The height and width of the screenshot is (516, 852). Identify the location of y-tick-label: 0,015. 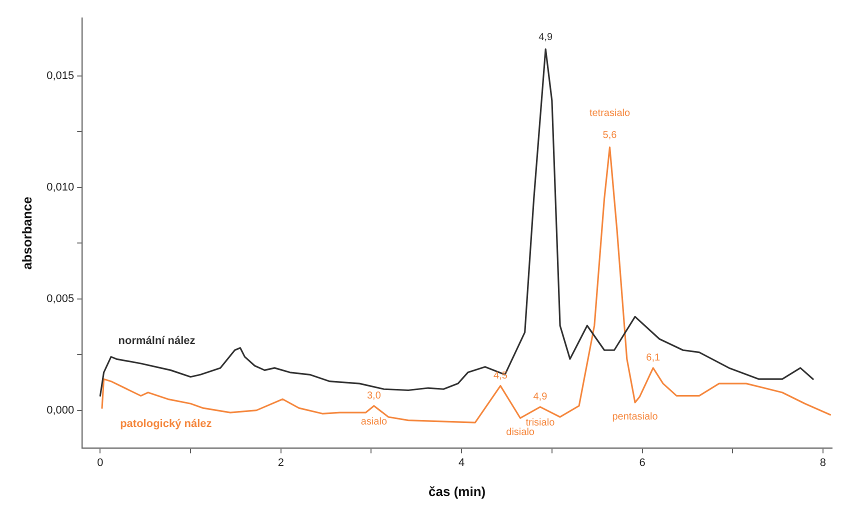
(60, 76).